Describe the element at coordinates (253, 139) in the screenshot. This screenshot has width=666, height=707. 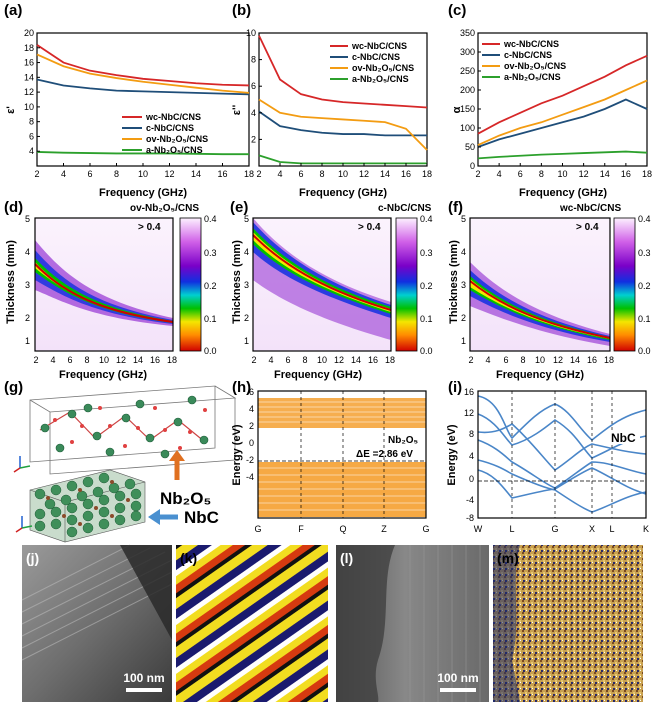
I see `y-tick-b: 2` at that location.